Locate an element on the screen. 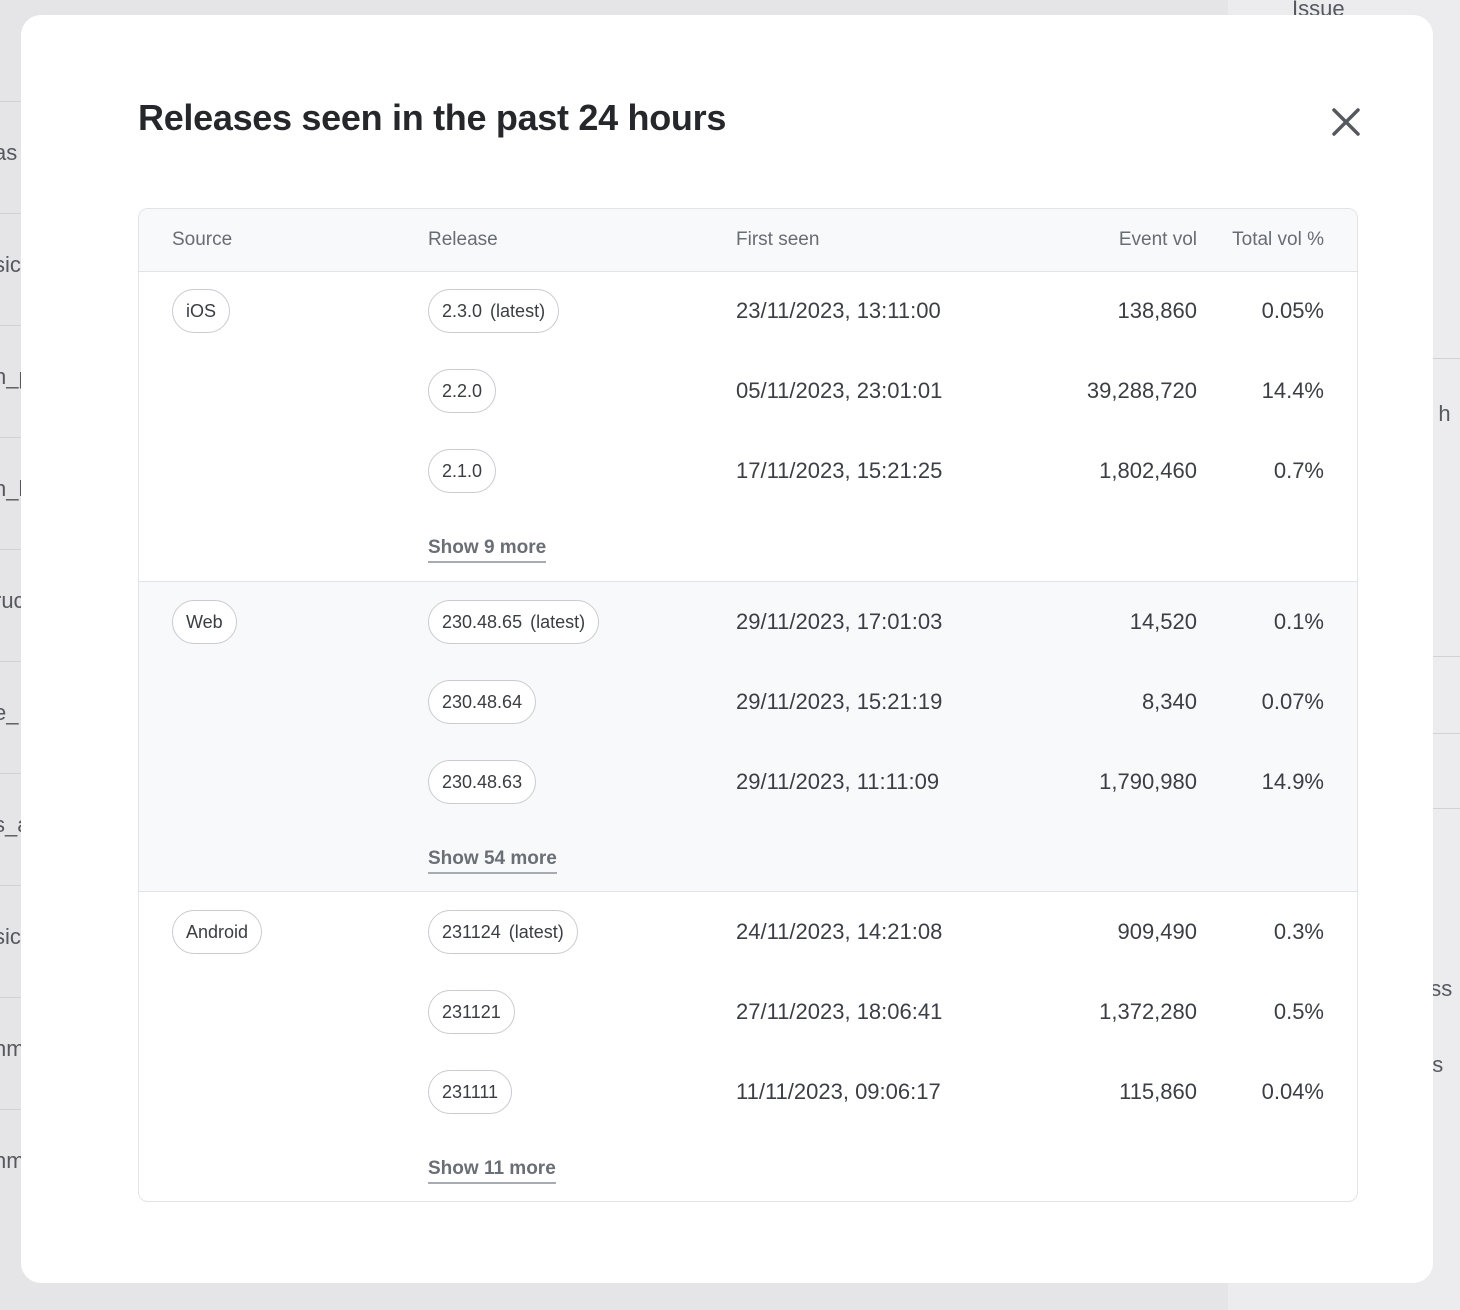  source-label: Android is located at coordinates (217, 931).